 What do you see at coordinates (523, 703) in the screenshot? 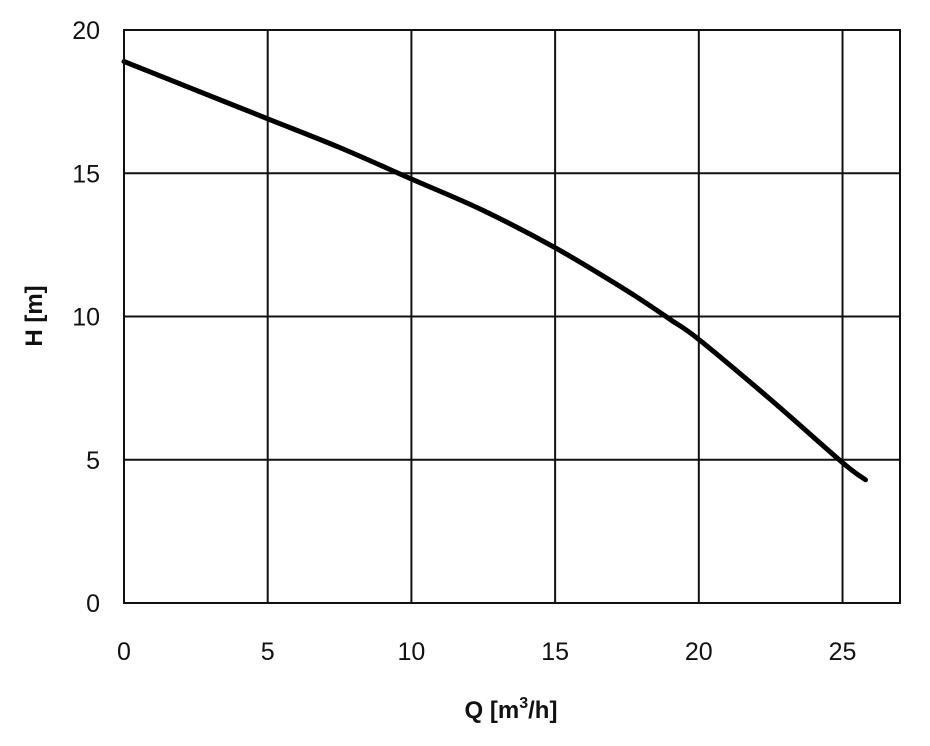
I see `x-axis-title-superscript: 3` at bounding box center [523, 703].